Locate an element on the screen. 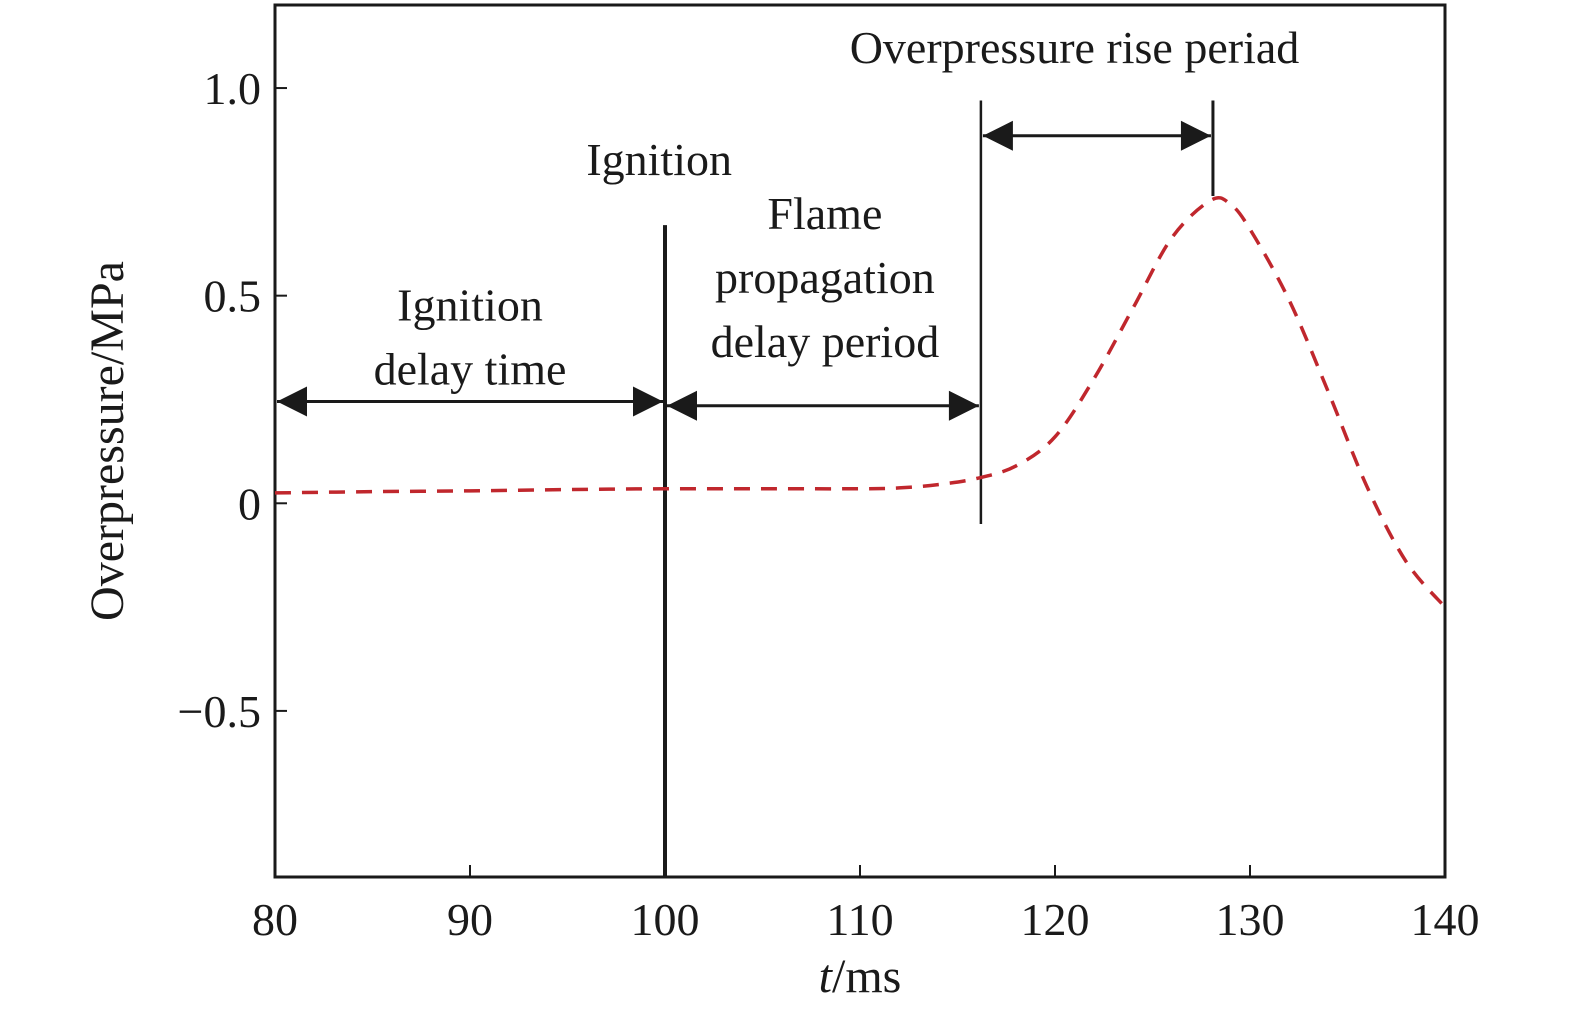 This screenshot has height=1021, width=1575. y-tick-label: 0 is located at coordinates (249, 503).